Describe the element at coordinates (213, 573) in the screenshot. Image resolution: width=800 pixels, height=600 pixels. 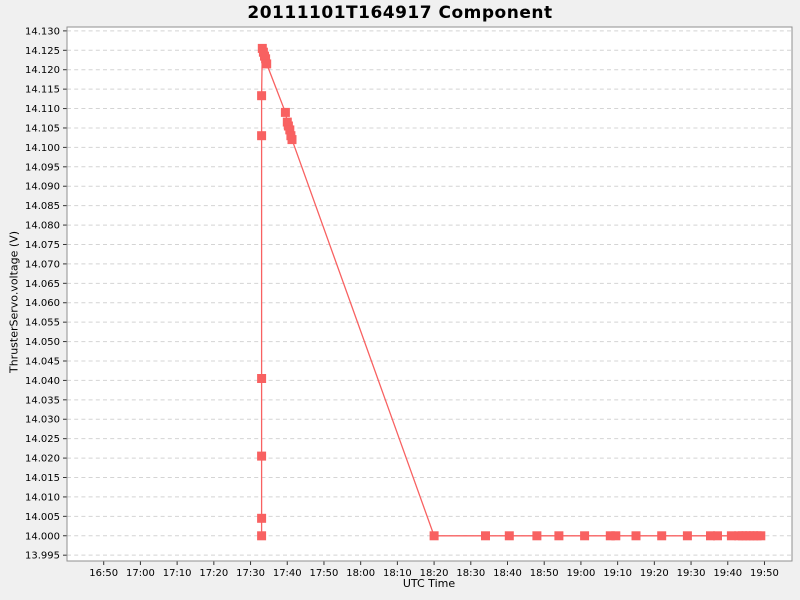
I see `x-tick-label: 17:20` at that location.